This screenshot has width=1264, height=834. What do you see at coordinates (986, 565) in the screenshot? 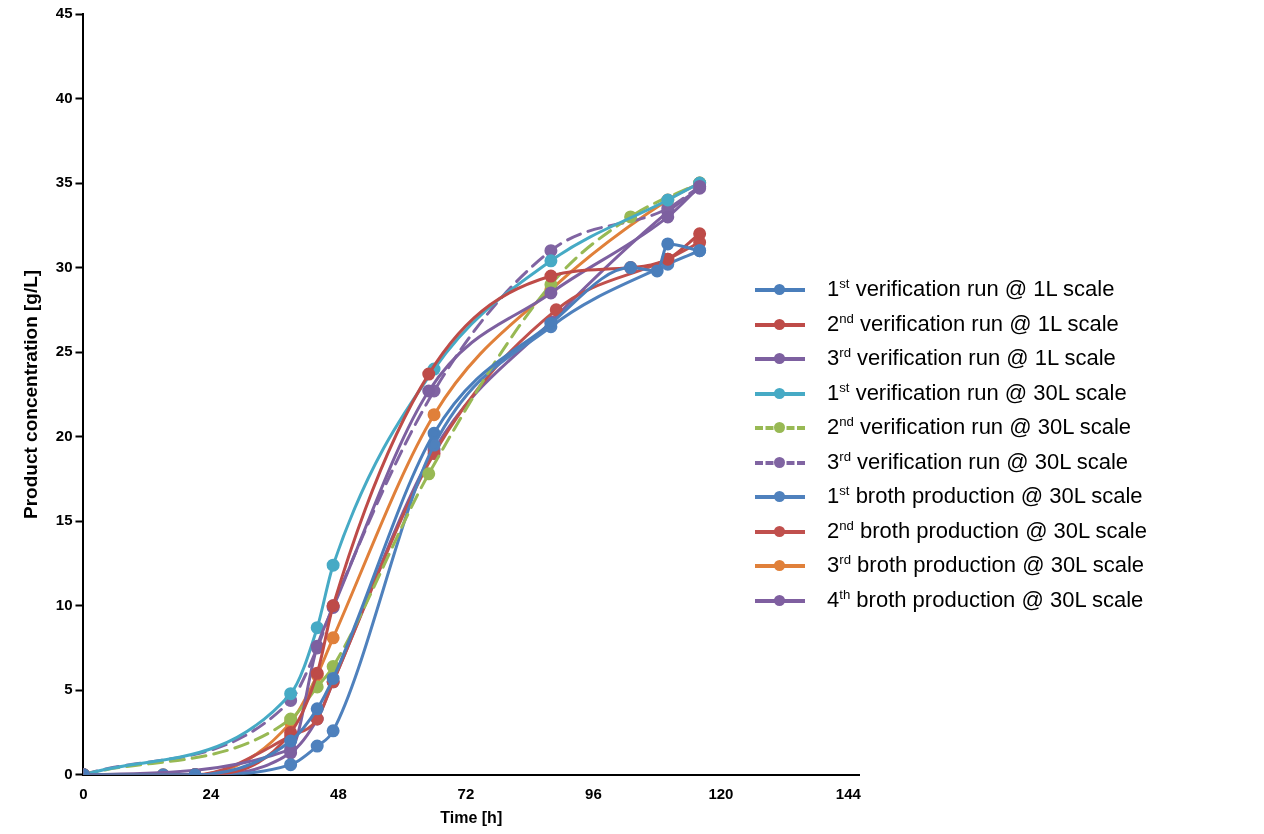
I see `legend-label: 3$^{rd}$ broth production @ 30L scale` at bounding box center [986, 565].